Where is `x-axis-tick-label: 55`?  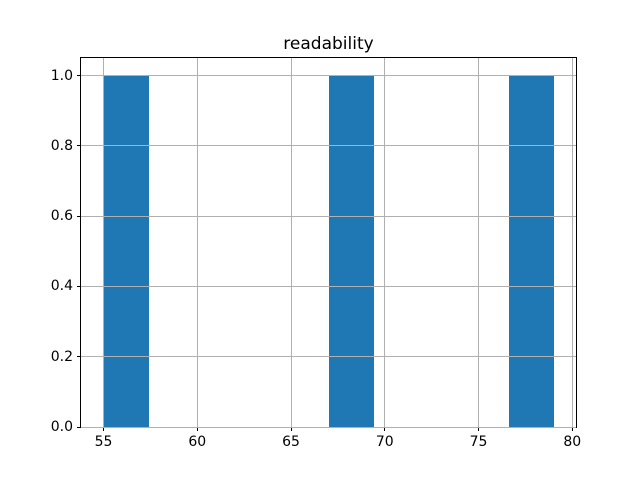 x-axis-tick-label: 55 is located at coordinates (103, 442).